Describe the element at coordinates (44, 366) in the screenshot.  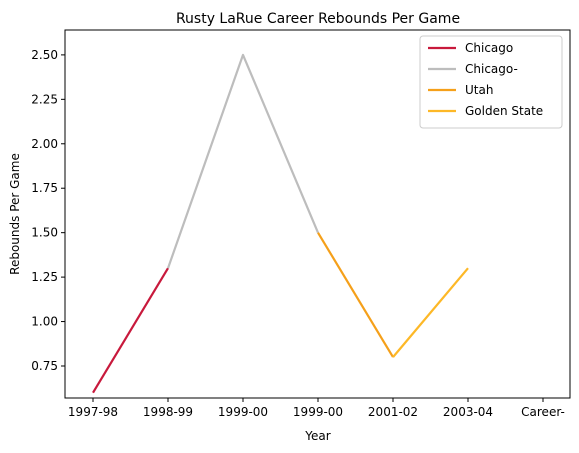
I see `y-tick-label: 0.75` at that location.